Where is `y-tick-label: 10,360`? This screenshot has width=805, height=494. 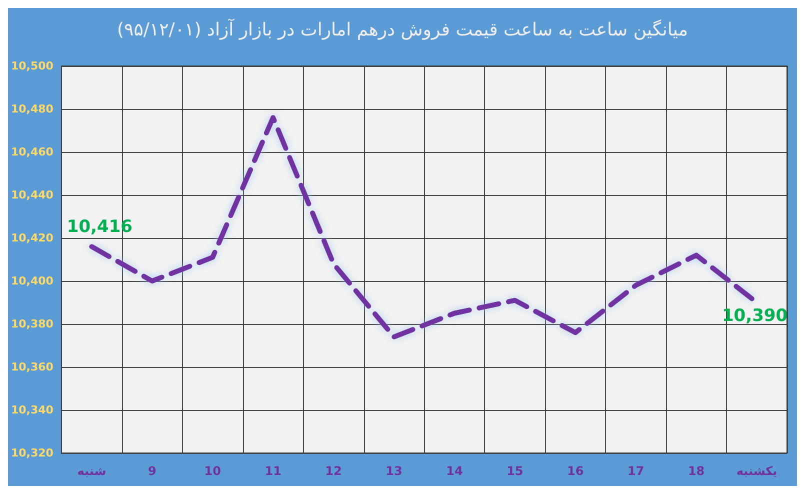 y-tick-label: 10,360 is located at coordinates (32, 367).